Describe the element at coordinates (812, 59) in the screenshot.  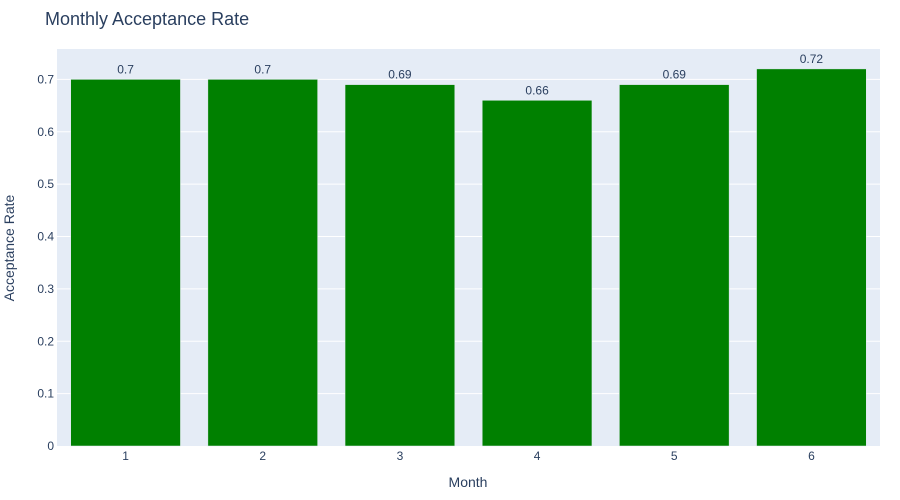
I see `bar-value-label: 0.72` at that location.